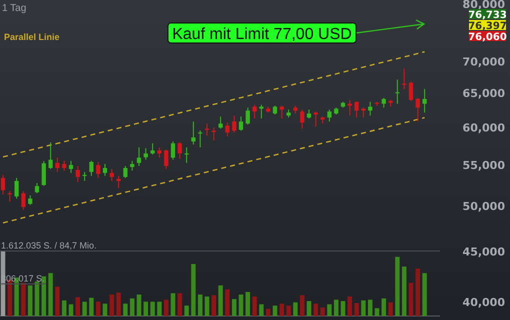  I want to click on y-tick-label: 50,000, so click(484, 206).